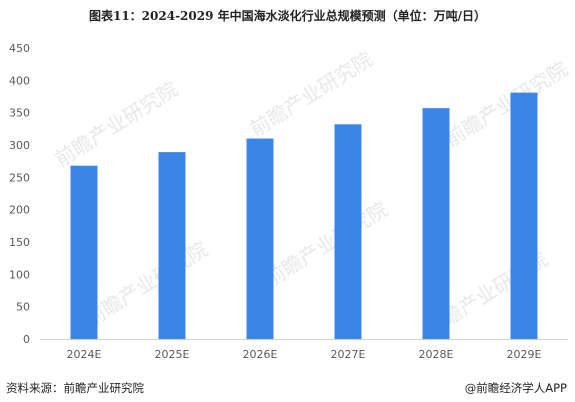 Image resolution: width=575 pixels, height=402 pixels. I want to click on bar-2028E, so click(436, 223).